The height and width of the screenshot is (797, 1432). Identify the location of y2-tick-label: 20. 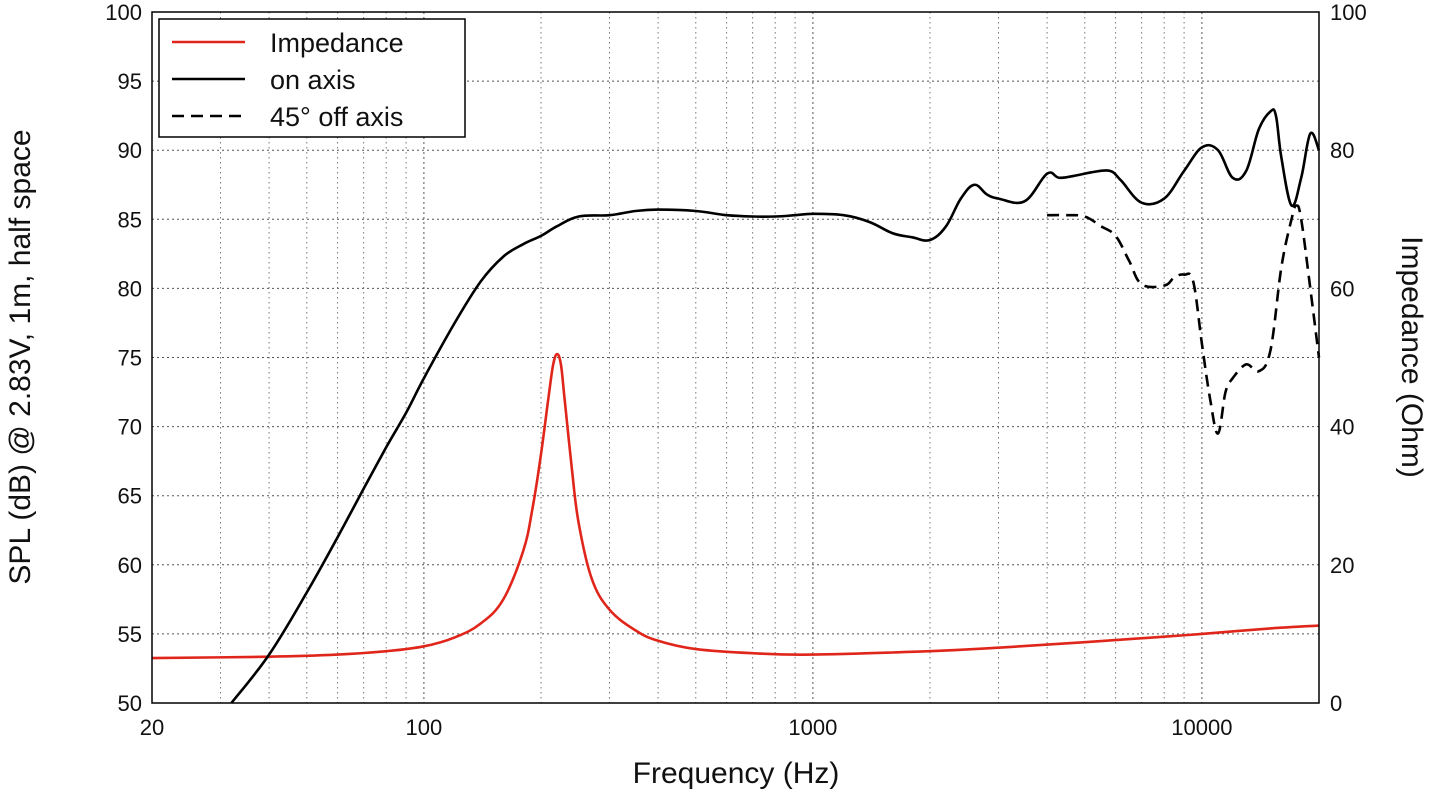
(1342, 565).